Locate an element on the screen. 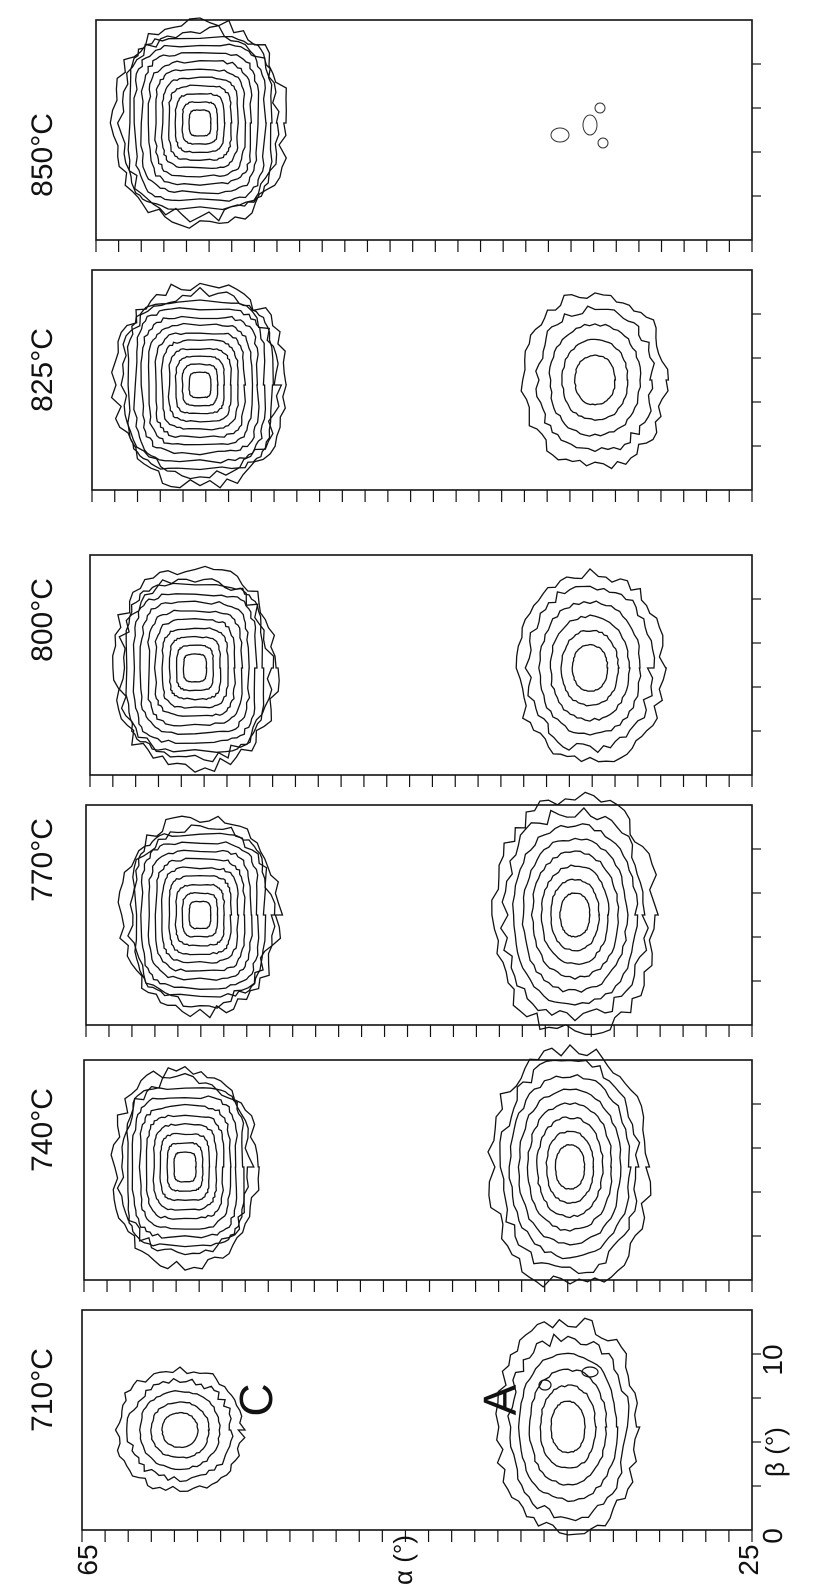 The width and height of the screenshot is (819, 1587). panel-title-710: 710°C is located at coordinates (42, 1390).